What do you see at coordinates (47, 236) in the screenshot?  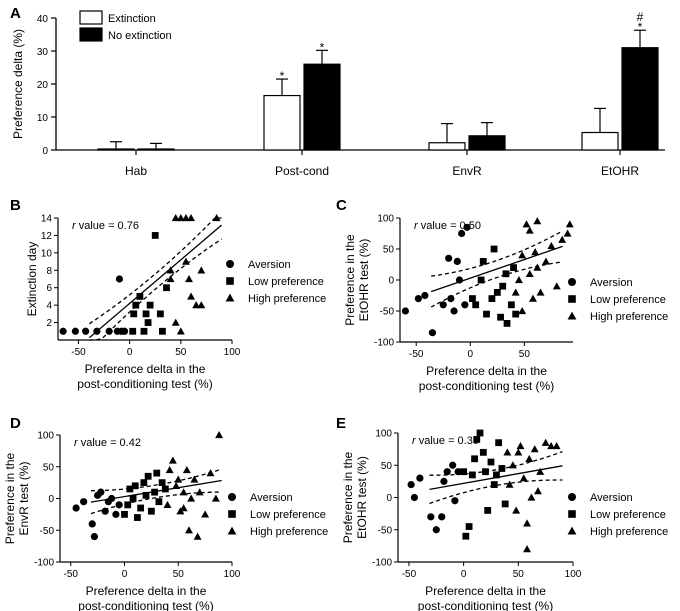 I see `y-tick-label: 12` at bounding box center [47, 236].